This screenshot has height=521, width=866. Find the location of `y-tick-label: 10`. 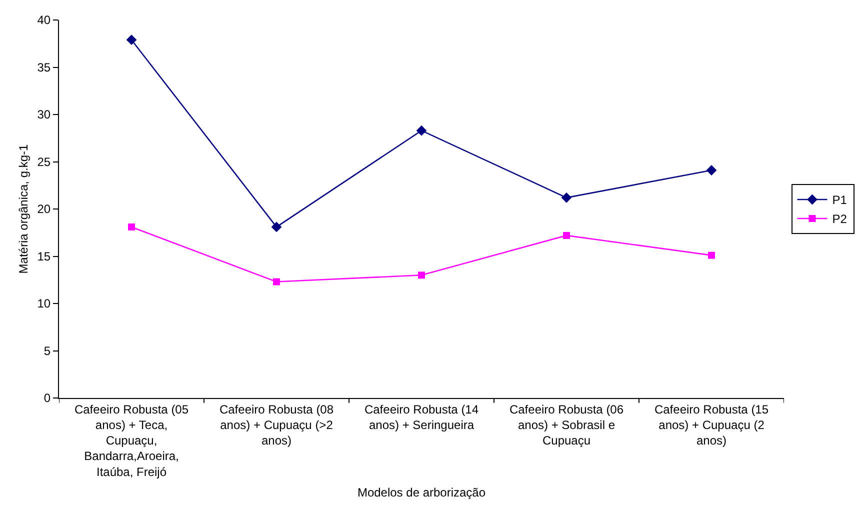

y-tick-label: 10 is located at coordinates (44, 303).